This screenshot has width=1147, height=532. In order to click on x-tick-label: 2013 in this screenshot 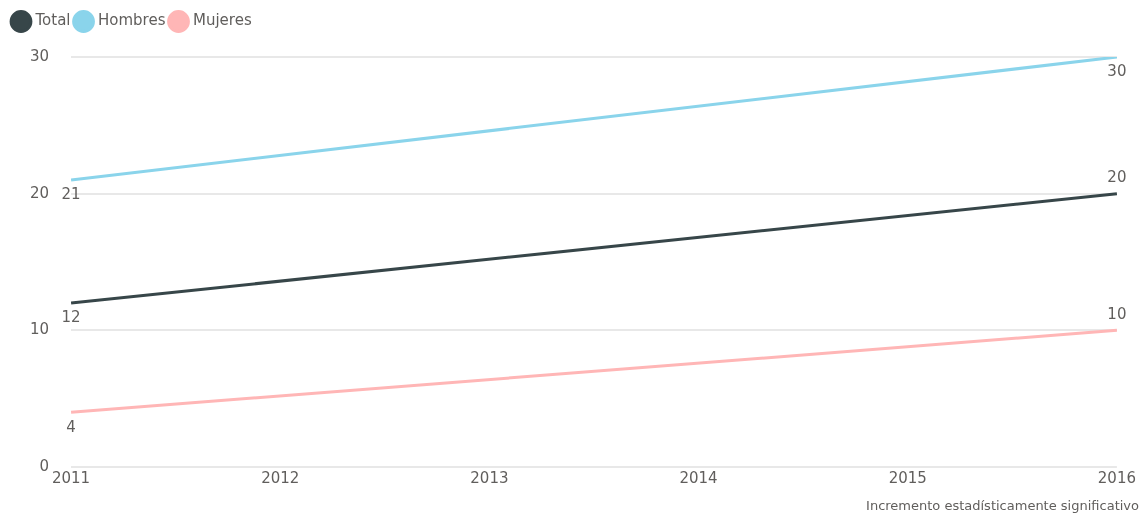, I will do `click(489, 477)`.